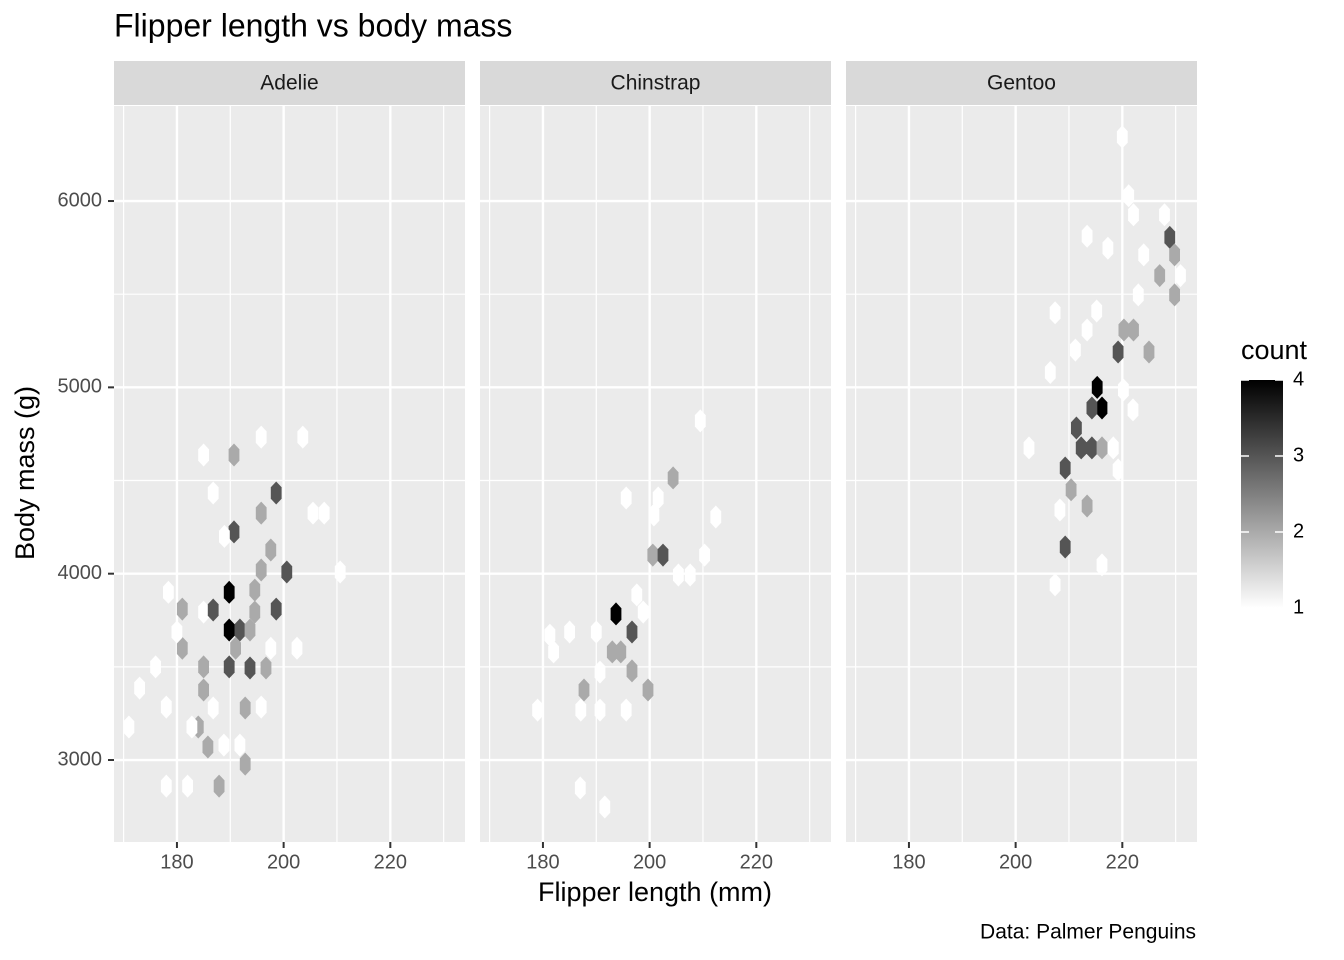 This screenshot has height=960, width=1344. I want to click on strip-label: Gentoo, so click(1021, 83).